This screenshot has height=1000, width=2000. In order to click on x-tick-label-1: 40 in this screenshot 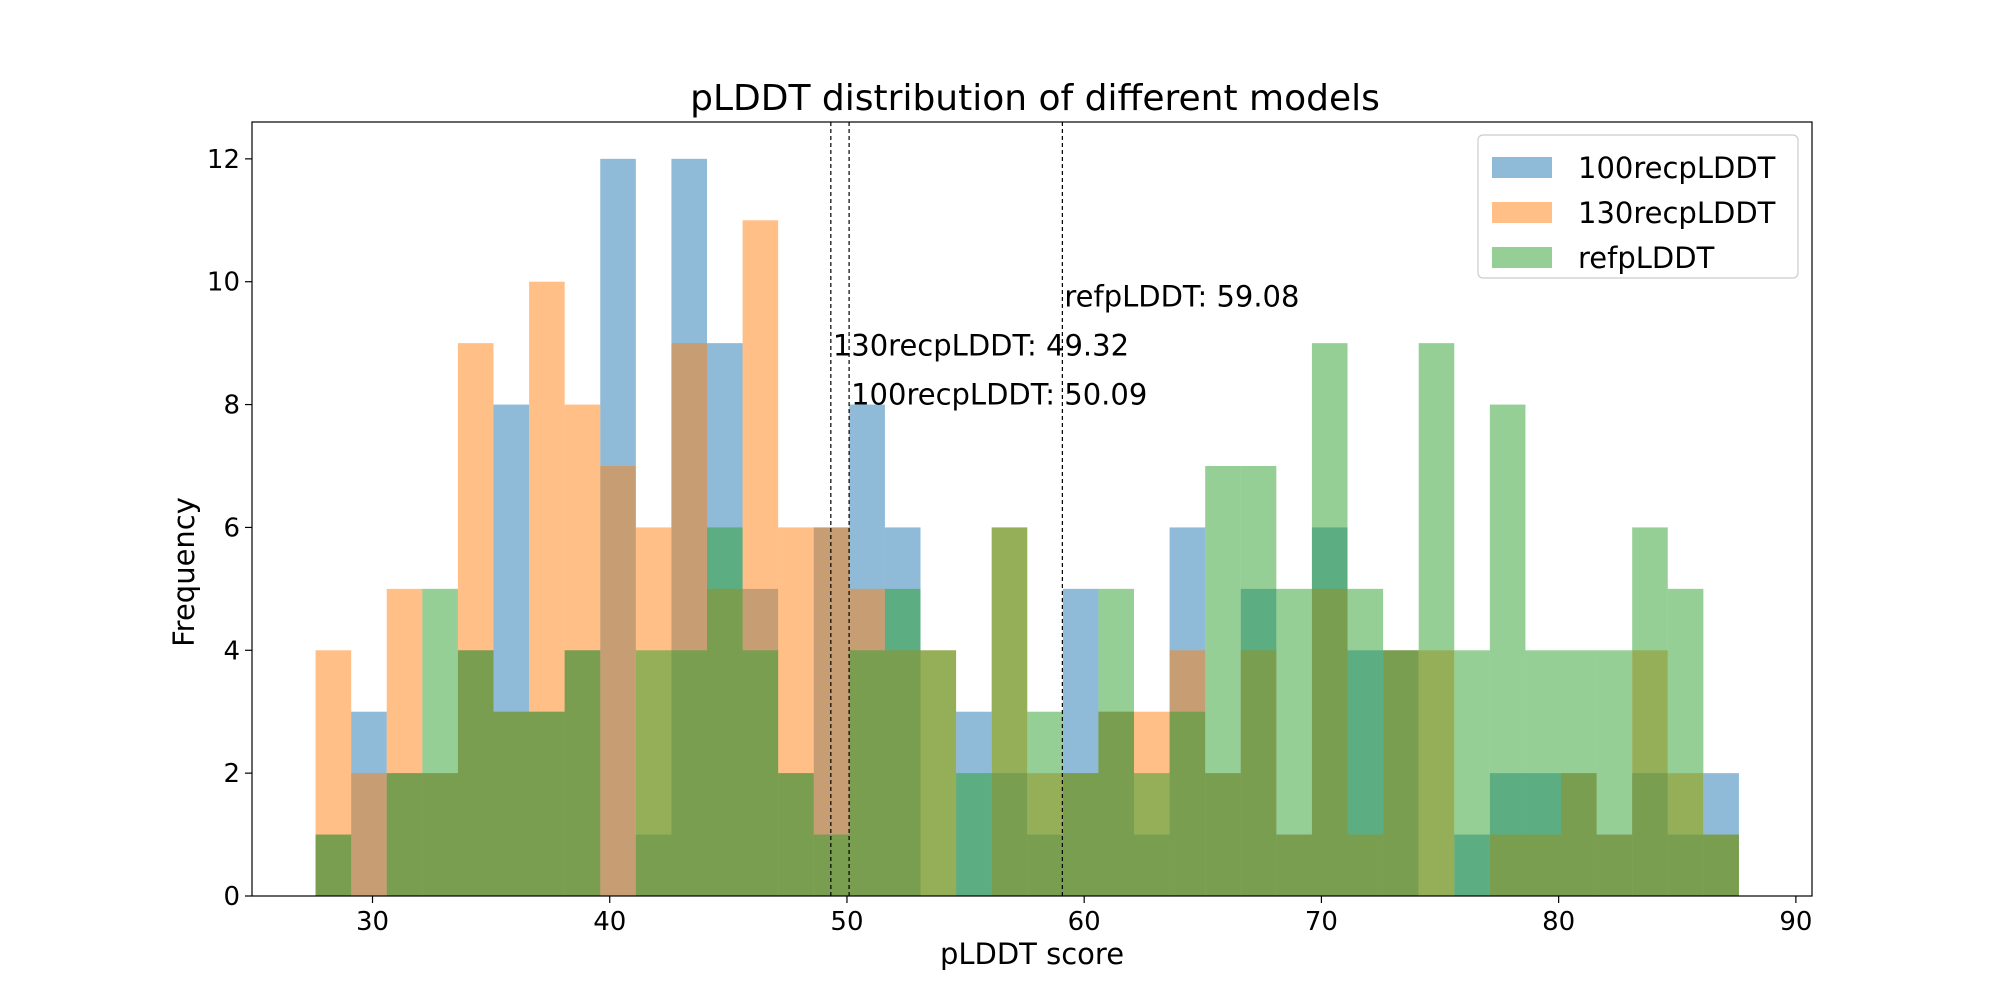, I will do `click(609, 922)`.